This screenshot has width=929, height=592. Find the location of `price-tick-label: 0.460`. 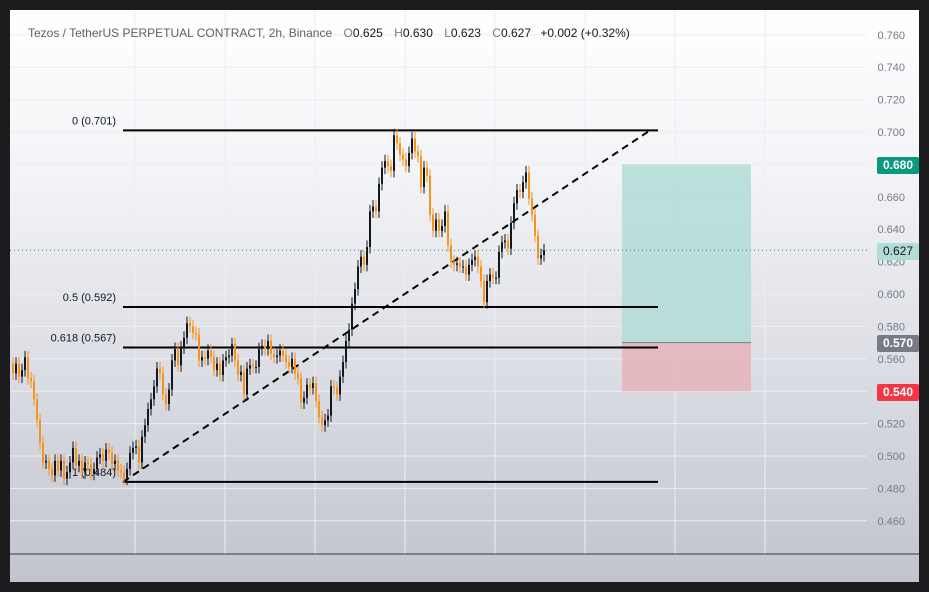

price-tick-label: 0.460 is located at coordinates (891, 522).